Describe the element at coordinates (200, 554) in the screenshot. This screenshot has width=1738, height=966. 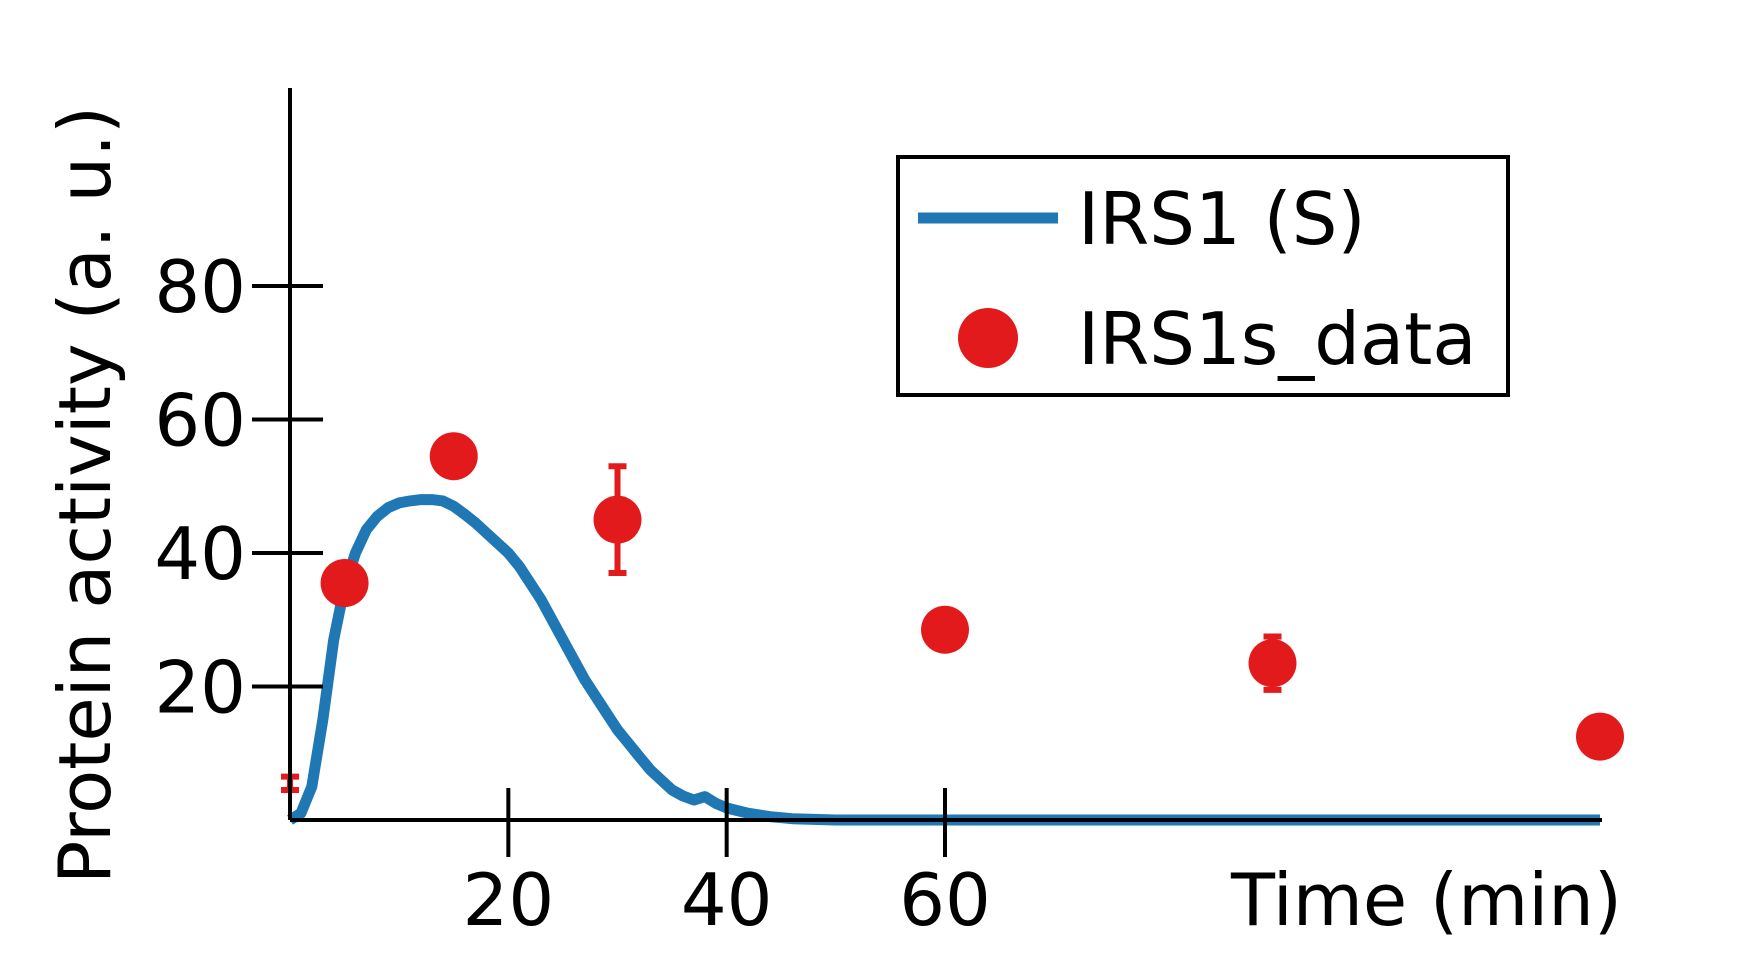
I see `y-tick-label: 40` at that location.